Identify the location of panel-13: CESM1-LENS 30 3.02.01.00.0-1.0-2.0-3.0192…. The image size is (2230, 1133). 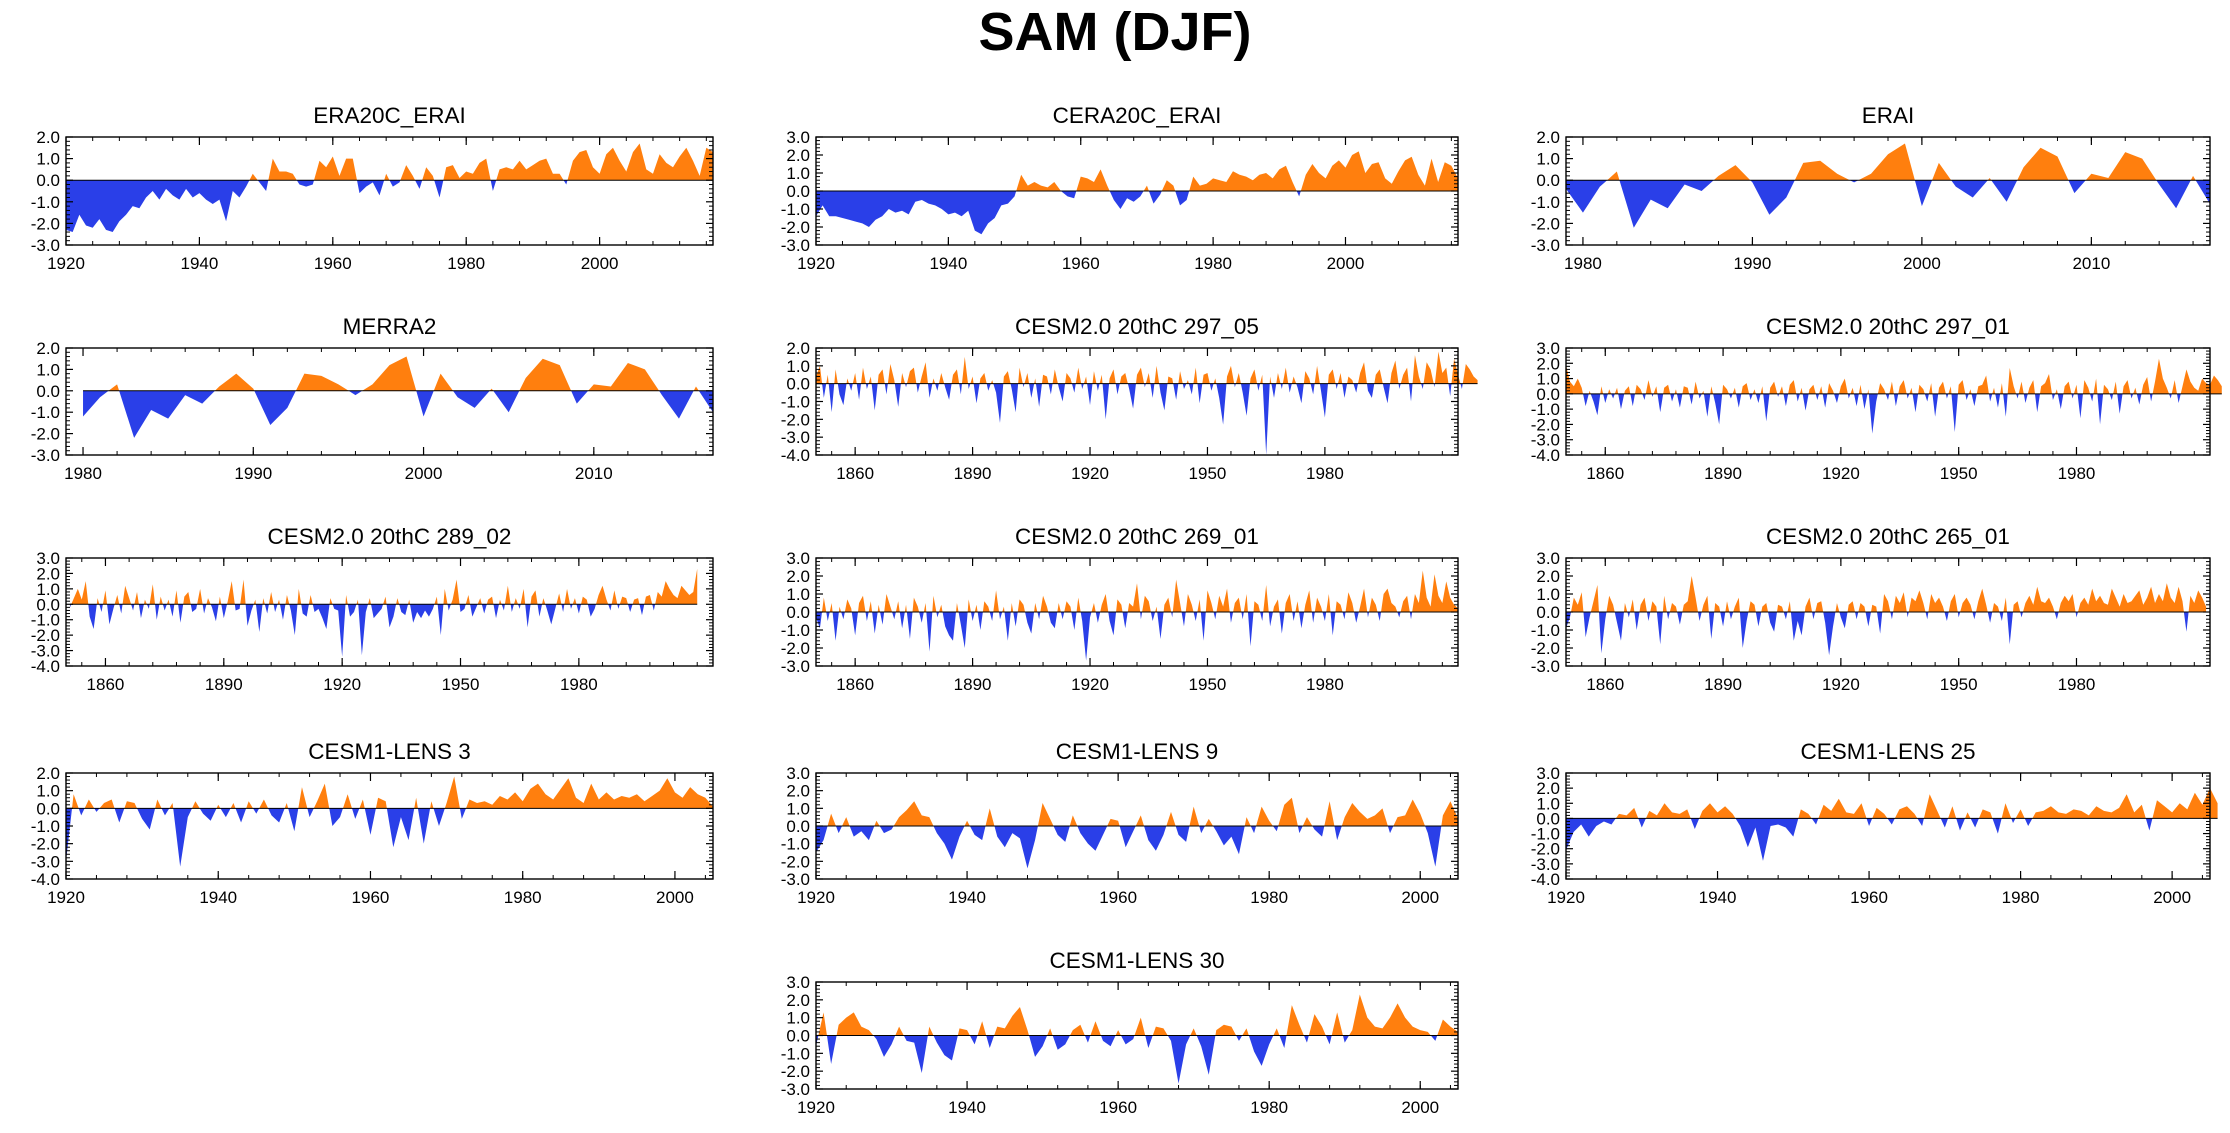
(1120, 1032).